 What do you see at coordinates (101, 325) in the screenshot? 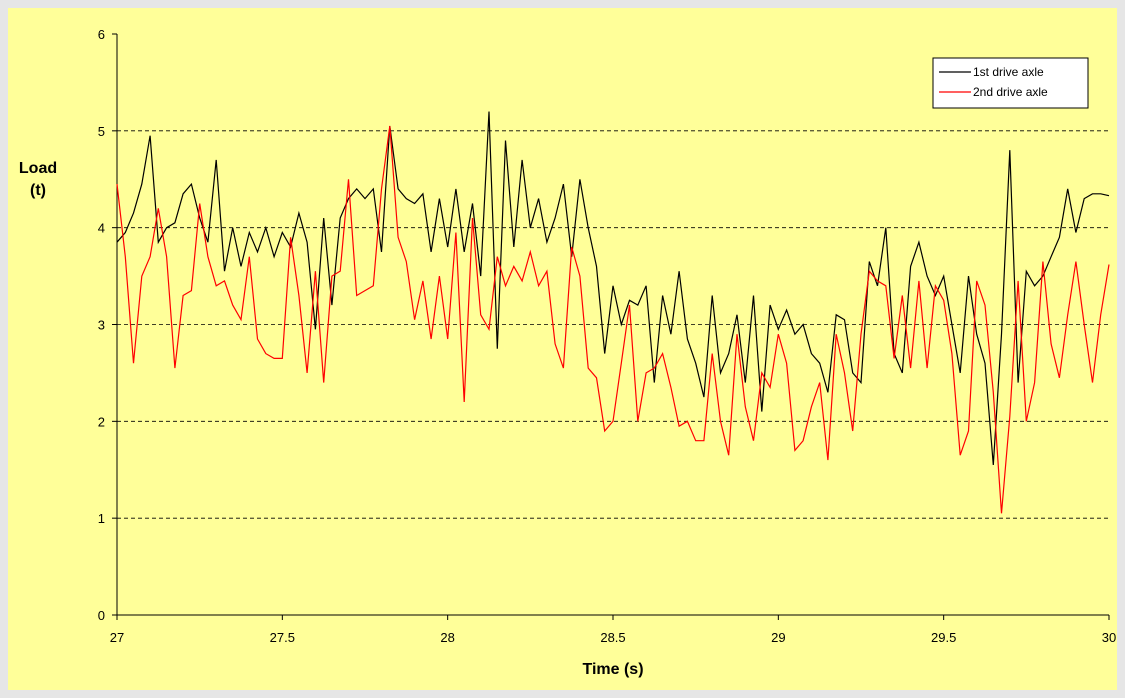
I see `y-tick-label: 3` at bounding box center [101, 325].